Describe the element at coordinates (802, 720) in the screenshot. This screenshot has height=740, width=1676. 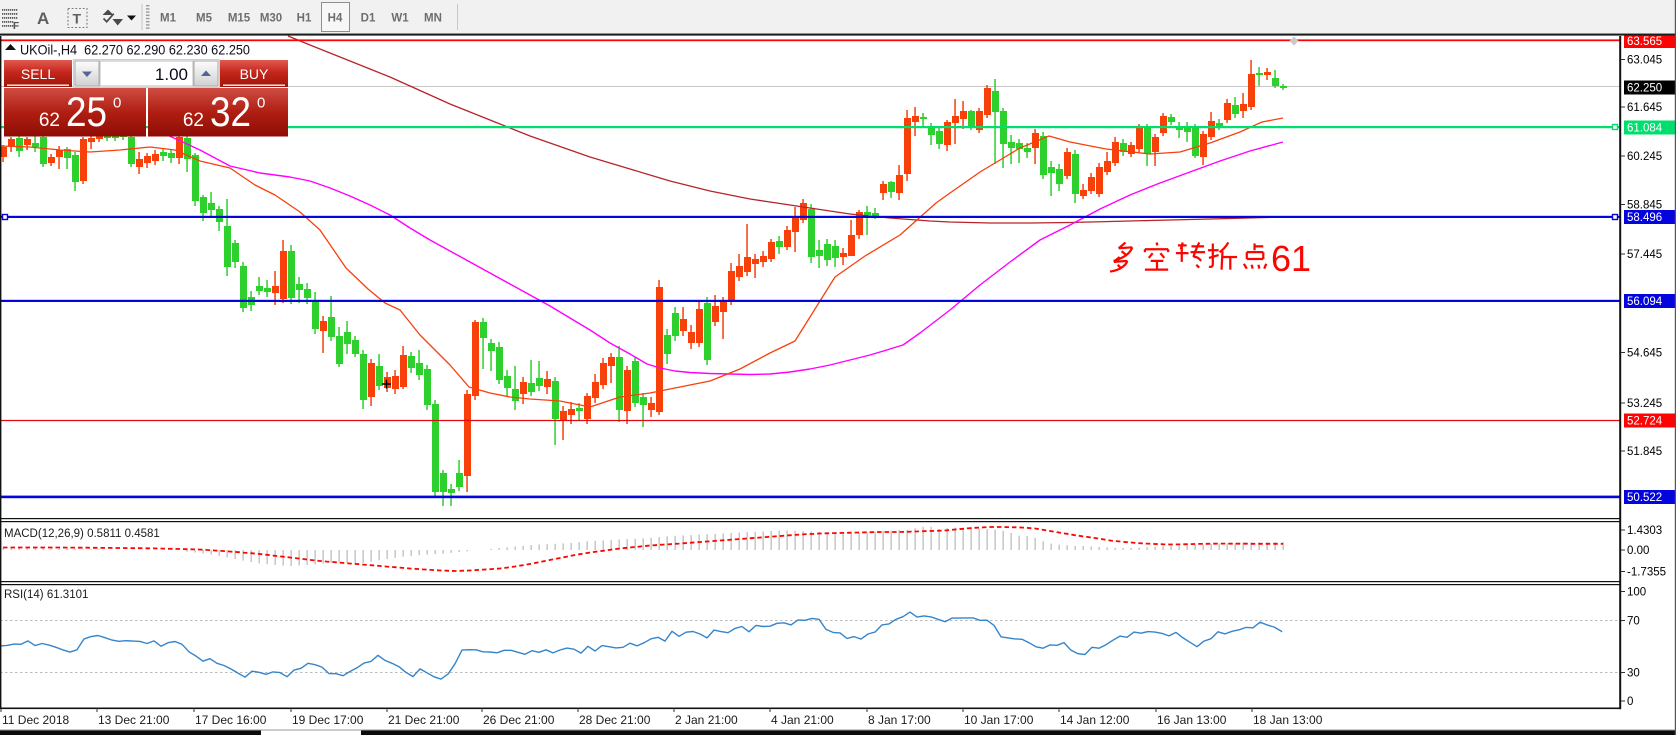
I see `svg-text: 4 Jan 21:00` at that location.